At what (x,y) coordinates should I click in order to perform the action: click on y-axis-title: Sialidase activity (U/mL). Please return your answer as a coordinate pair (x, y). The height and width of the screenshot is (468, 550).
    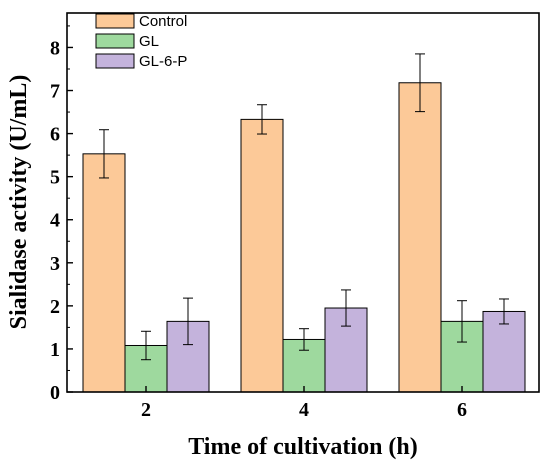
    Looking at the image, I should click on (19, 202).